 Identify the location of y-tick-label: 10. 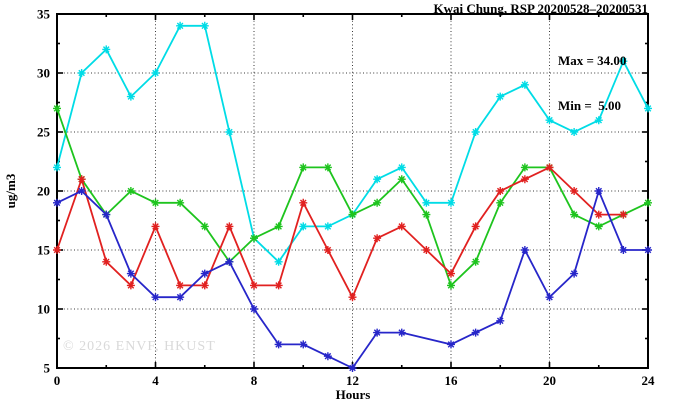
(43, 309).